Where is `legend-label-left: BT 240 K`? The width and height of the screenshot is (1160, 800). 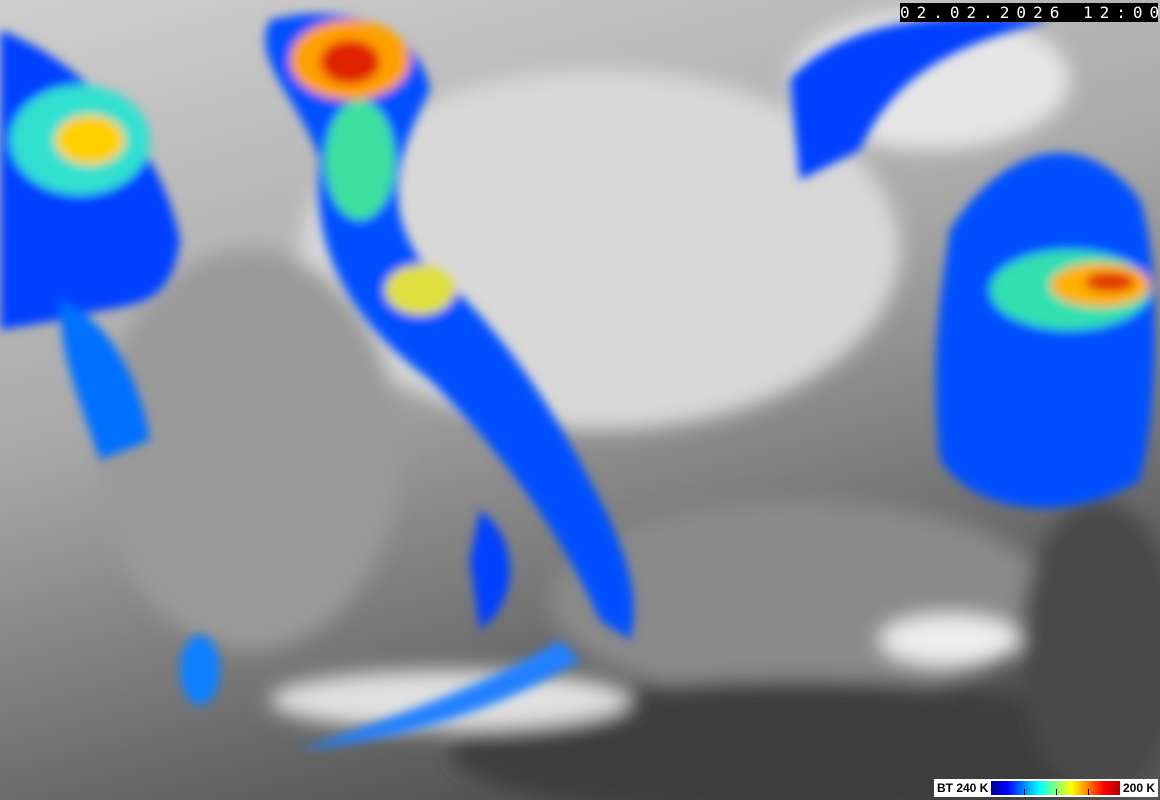 legend-label-left: BT 240 K is located at coordinates (963, 788).